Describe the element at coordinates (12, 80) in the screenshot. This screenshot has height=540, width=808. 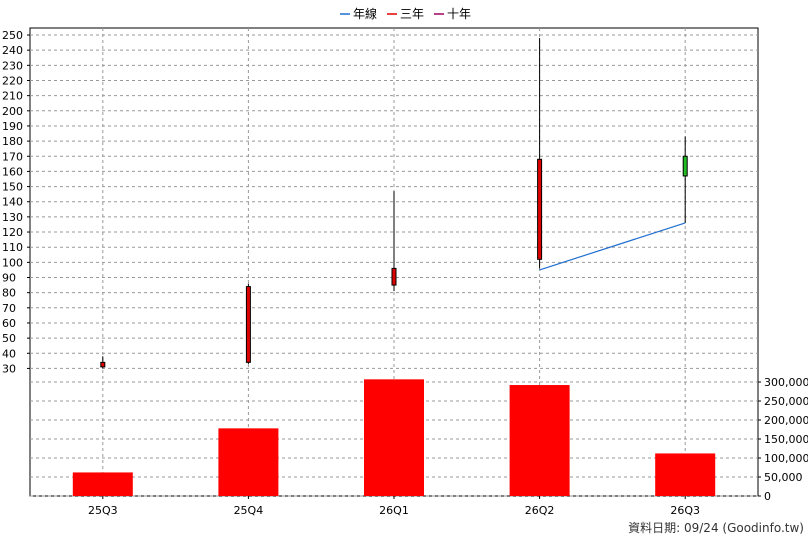
I see `price-tick-label: 220` at that location.